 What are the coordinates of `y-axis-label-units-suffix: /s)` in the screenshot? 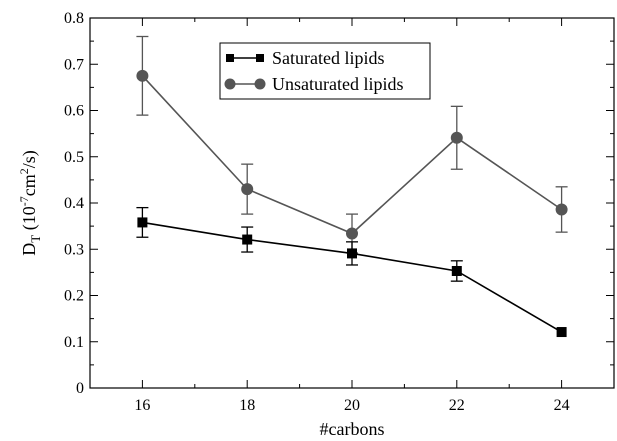 It's located at (29, 159).